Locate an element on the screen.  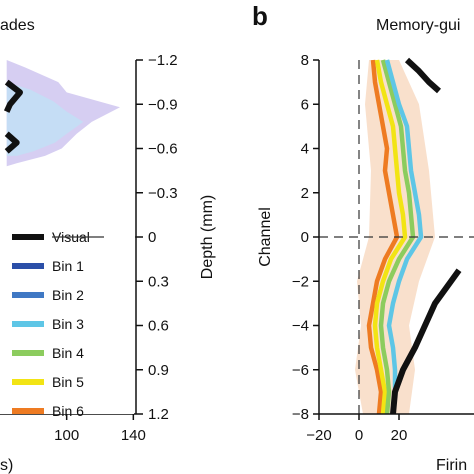
depth-tick-label: 1.2 is located at coordinates (158, 414).